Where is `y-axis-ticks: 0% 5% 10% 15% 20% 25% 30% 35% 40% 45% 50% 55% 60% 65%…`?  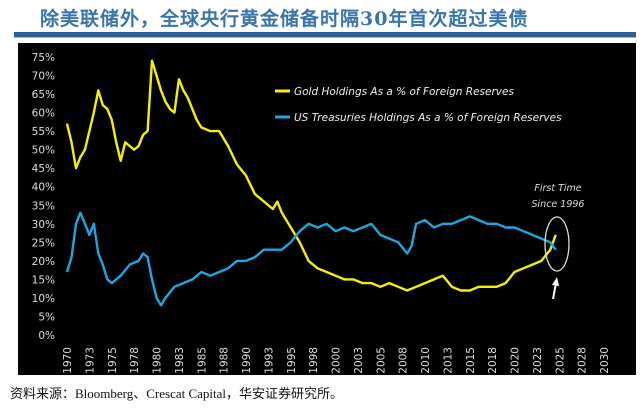 y-axis-ticks: 0% 5% 10% 15% 20% 25% 30% 35% 40% 45% 50% 55% 60% 65%… is located at coordinates (43, 197).